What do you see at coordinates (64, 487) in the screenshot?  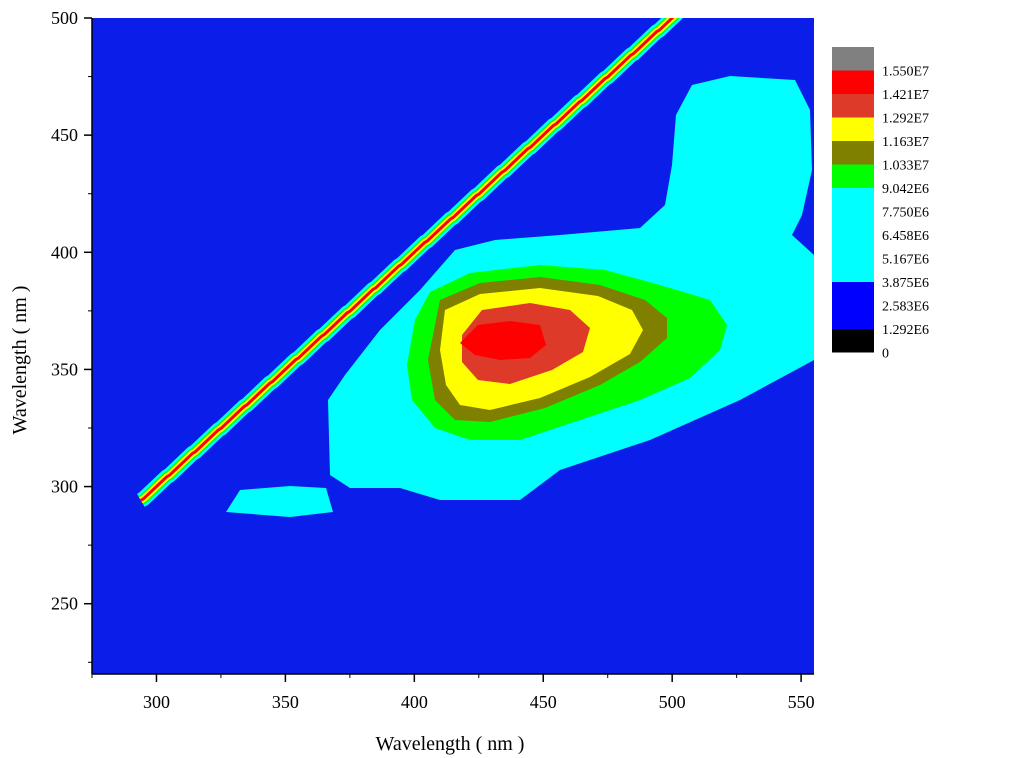 I see `y-tick-label: 300` at bounding box center [64, 487].